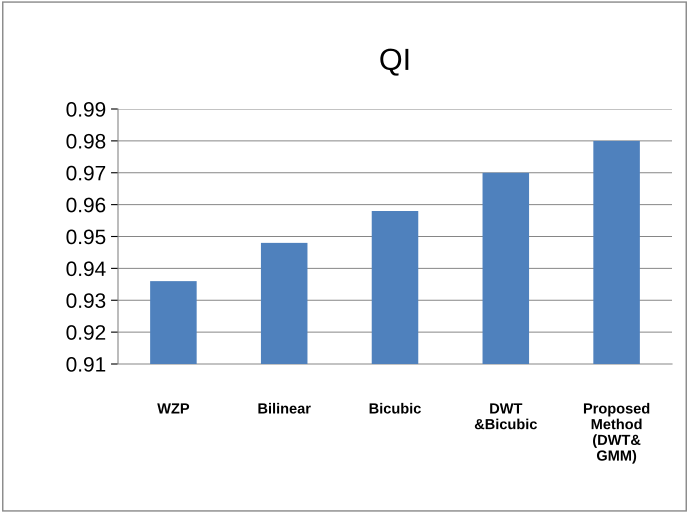  What do you see at coordinates (86, 332) in the screenshot?
I see `y-tick-label: 0.92` at bounding box center [86, 332].